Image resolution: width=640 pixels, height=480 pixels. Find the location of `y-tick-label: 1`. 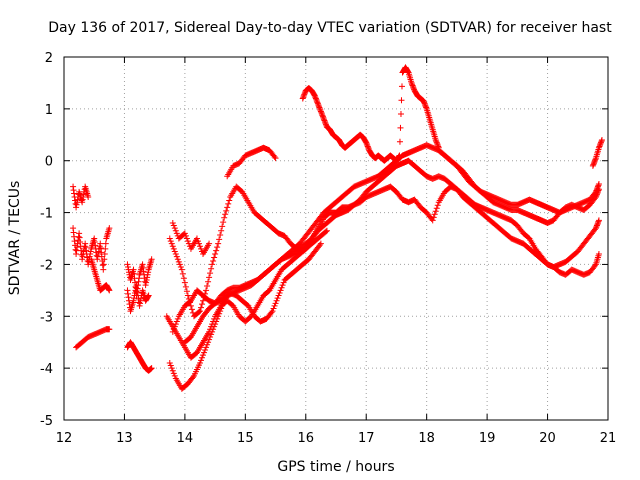

y-tick-label: 1 is located at coordinates (49, 110).